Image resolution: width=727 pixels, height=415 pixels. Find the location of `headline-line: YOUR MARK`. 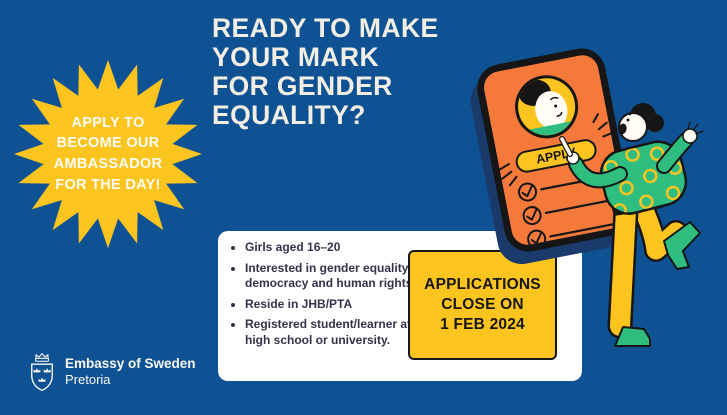

headline-line: YOUR MARK is located at coordinates (296, 57).